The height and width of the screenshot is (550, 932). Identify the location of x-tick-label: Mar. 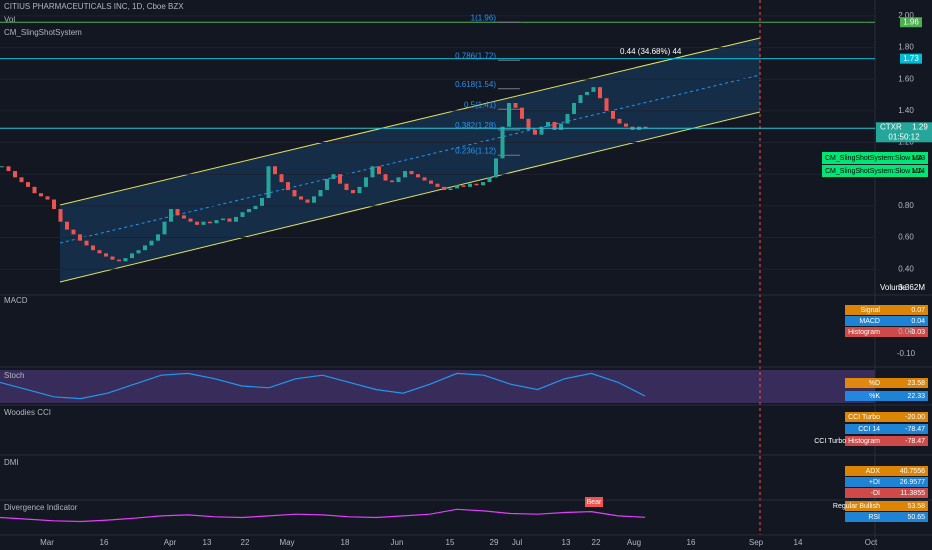
(47, 542).